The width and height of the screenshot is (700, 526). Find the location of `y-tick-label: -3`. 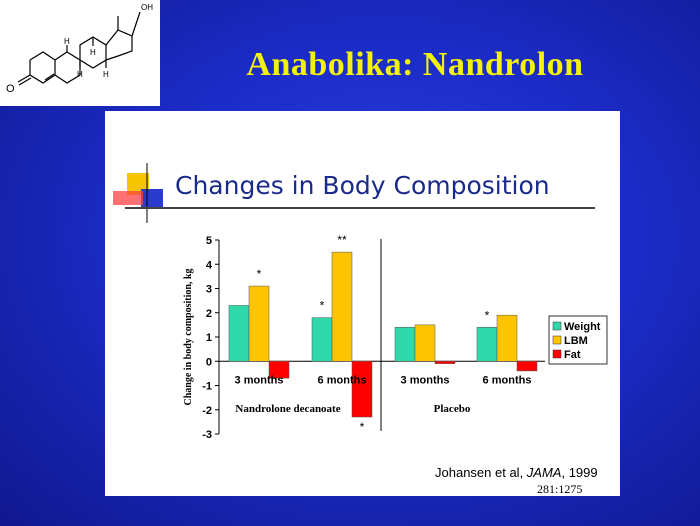

y-tick-label: -3 is located at coordinates (207, 435).